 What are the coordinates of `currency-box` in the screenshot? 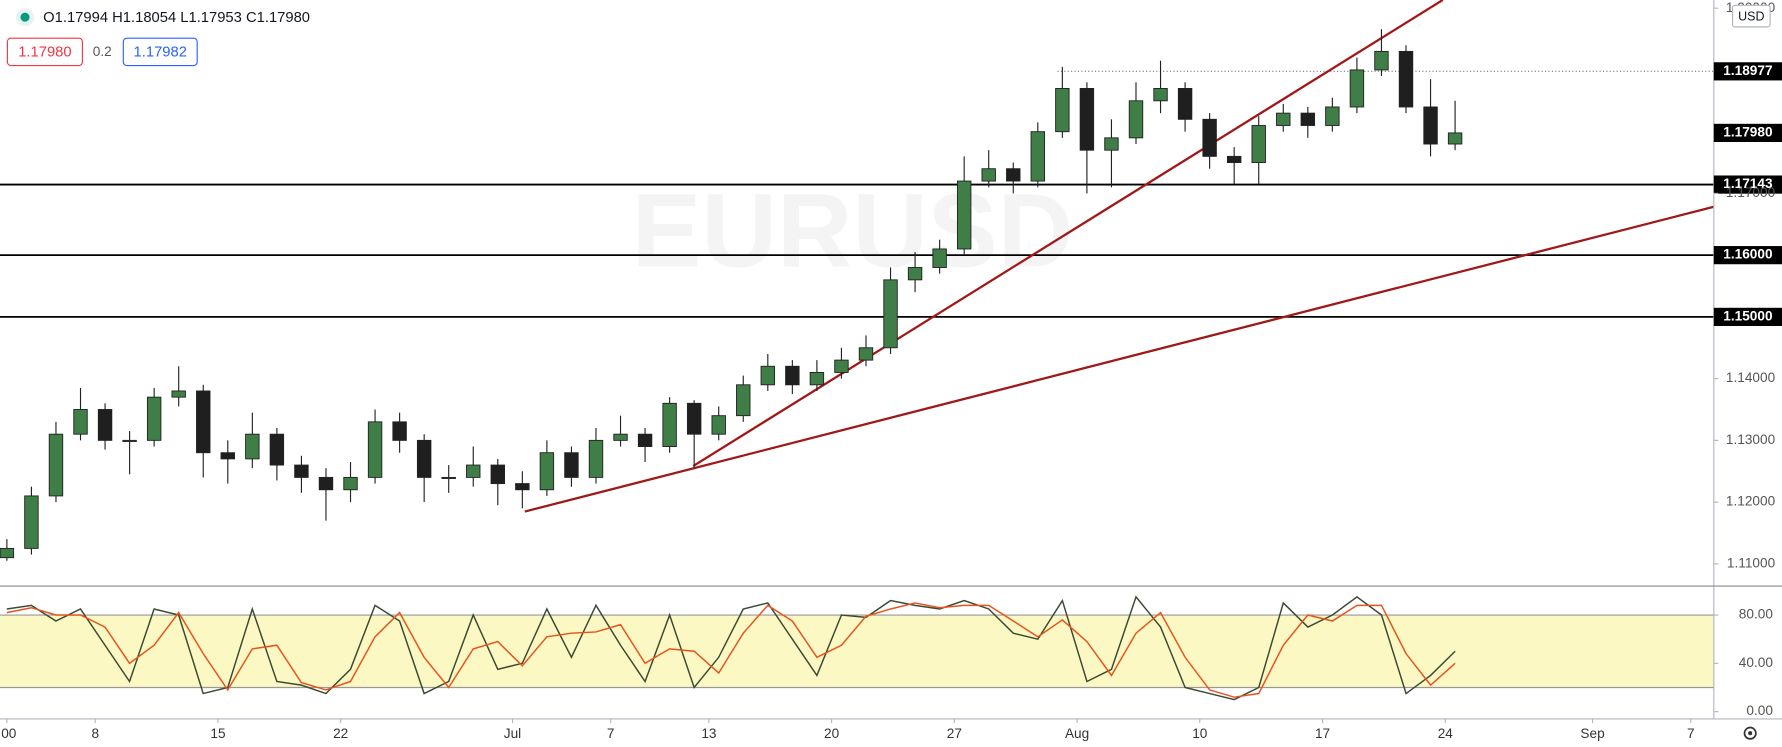 It's located at (1751, 16).